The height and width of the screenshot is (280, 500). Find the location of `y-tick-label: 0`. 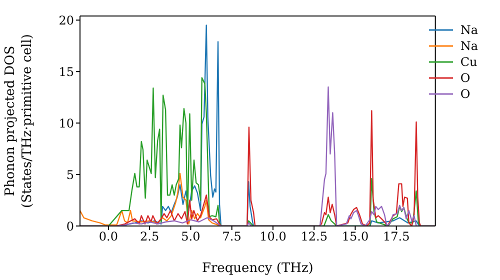

y-tick-label: 0 is located at coordinates (70, 226).